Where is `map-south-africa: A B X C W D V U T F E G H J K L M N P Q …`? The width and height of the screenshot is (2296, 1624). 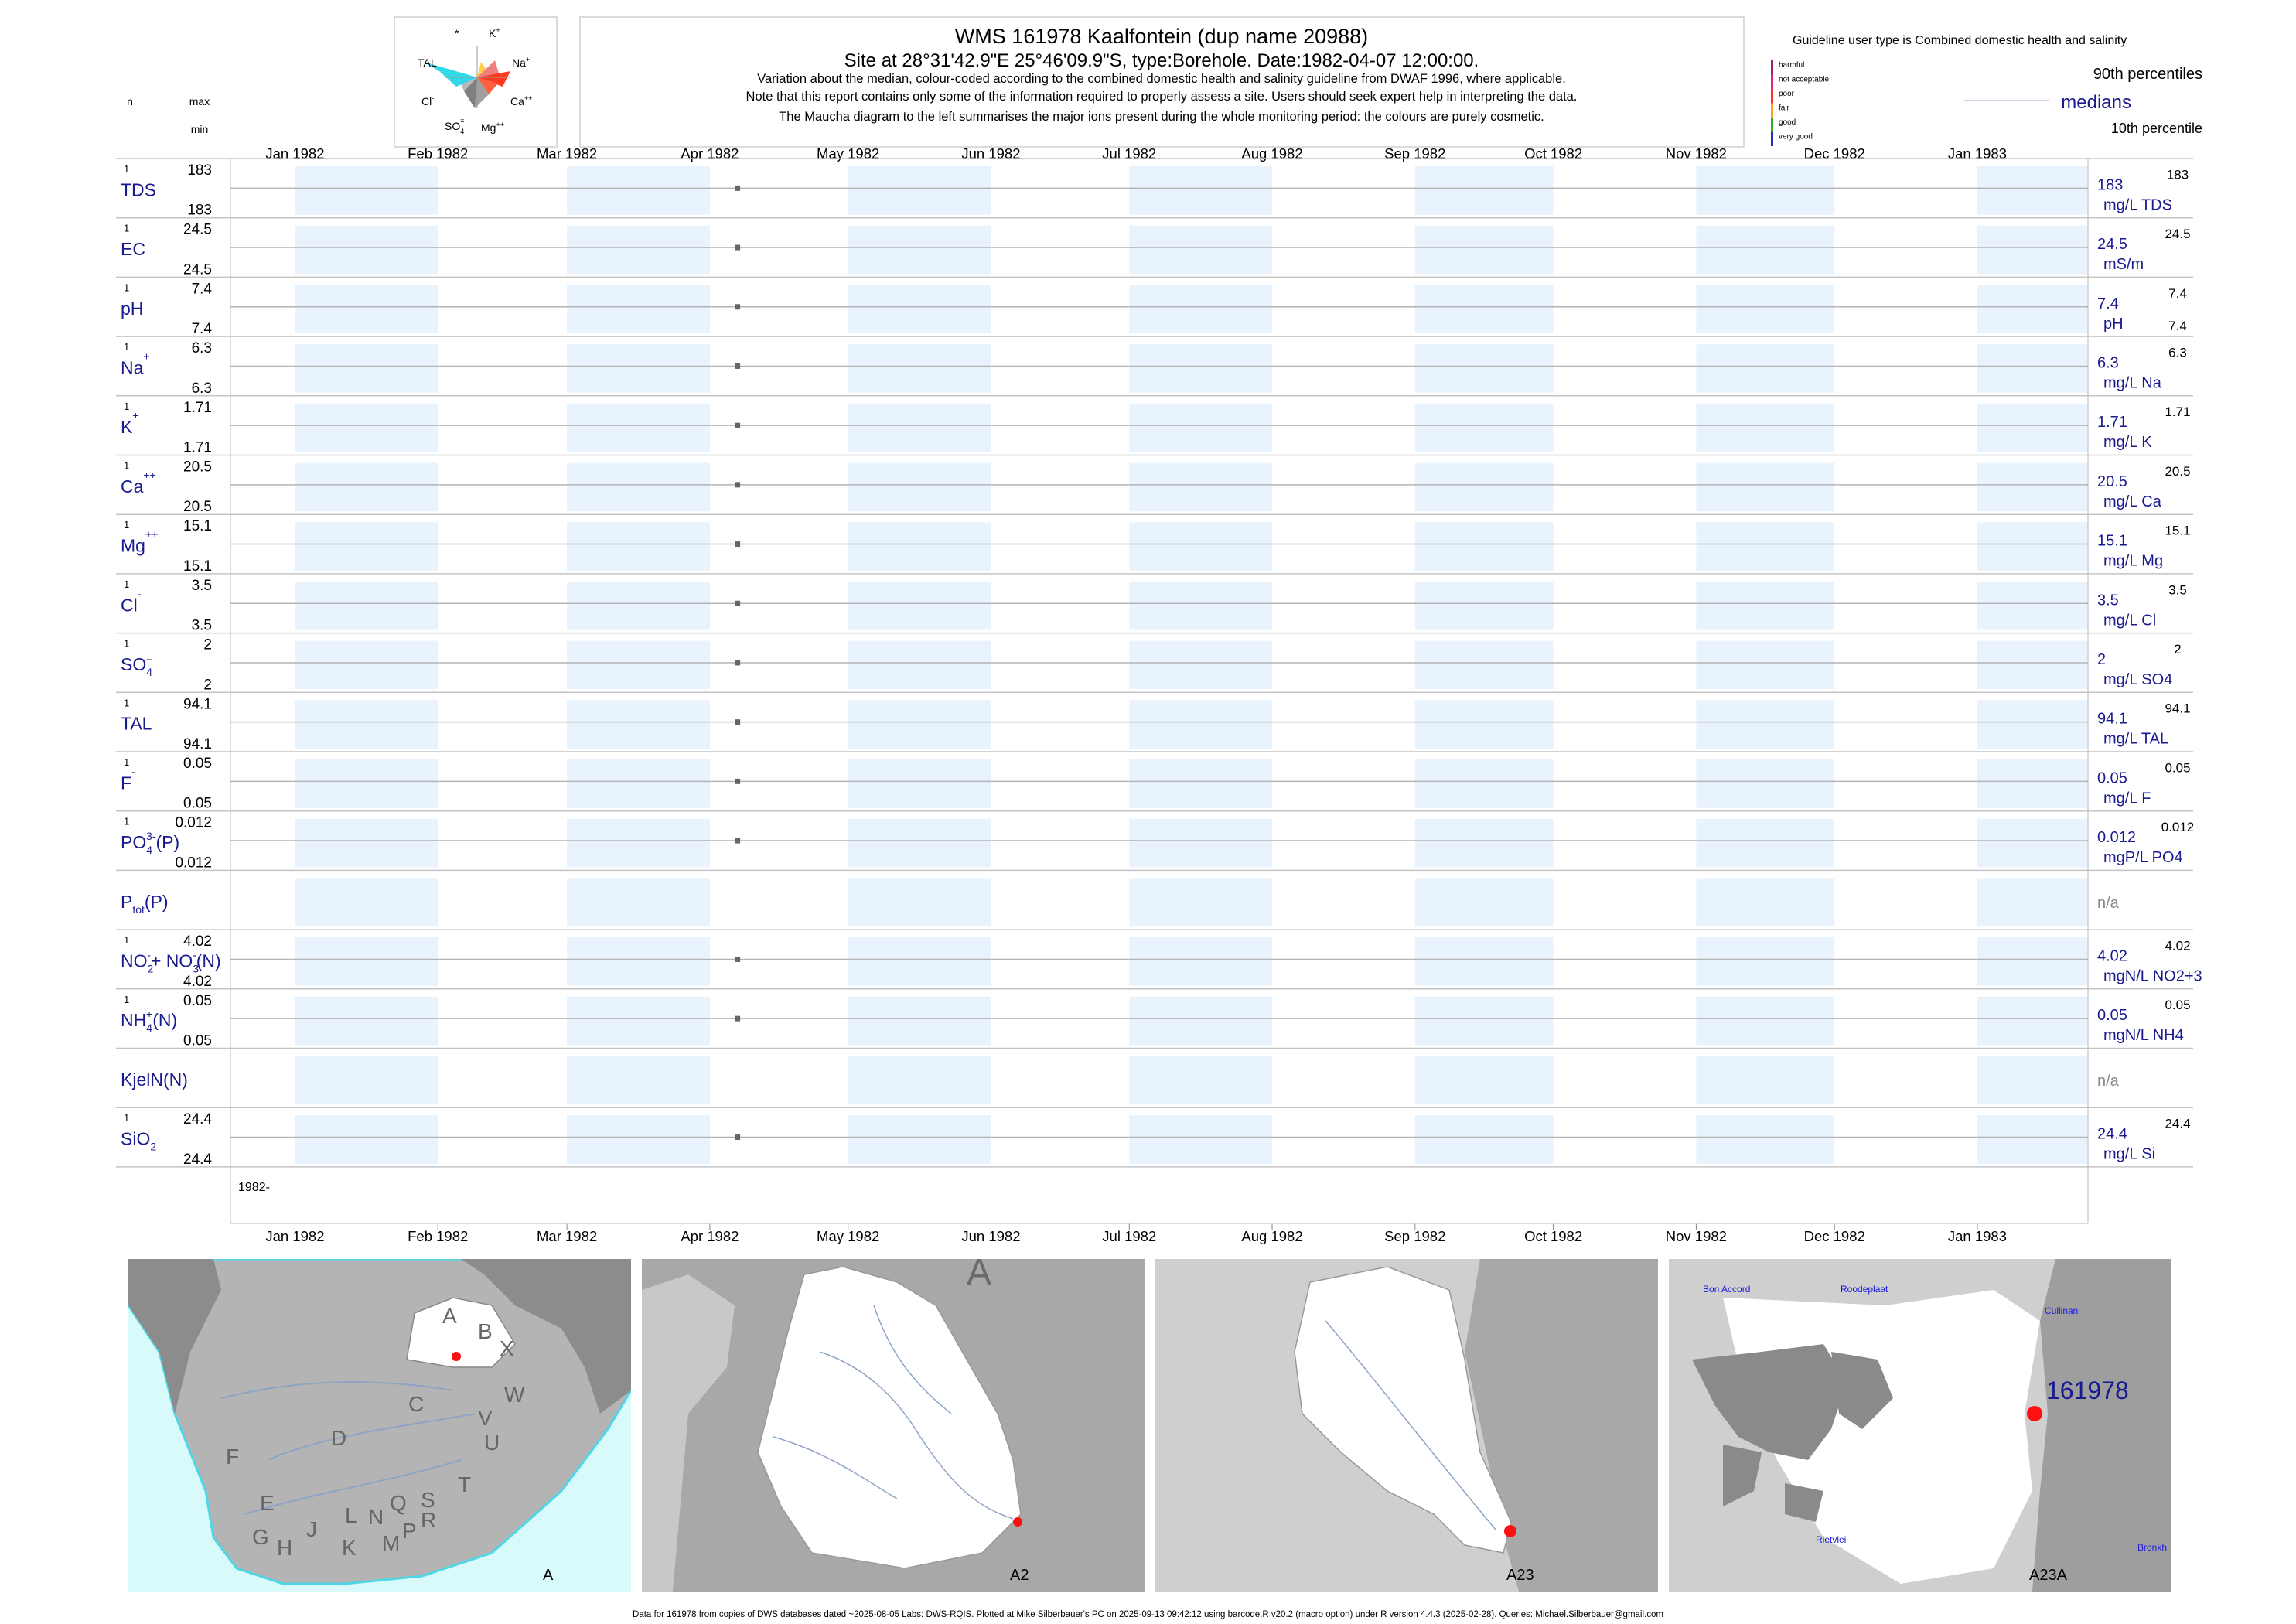 map-south-africa: A B X C W D V U T F E G H J K L M N P Q … is located at coordinates (379, 1425).